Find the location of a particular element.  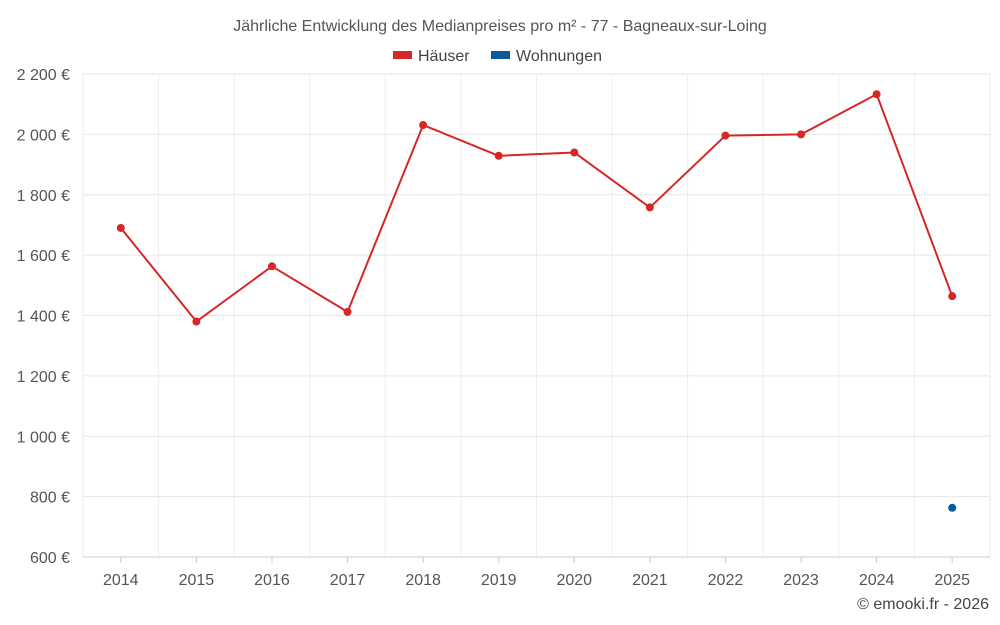

y-tick-label: 2 200 € is located at coordinates (43, 75).